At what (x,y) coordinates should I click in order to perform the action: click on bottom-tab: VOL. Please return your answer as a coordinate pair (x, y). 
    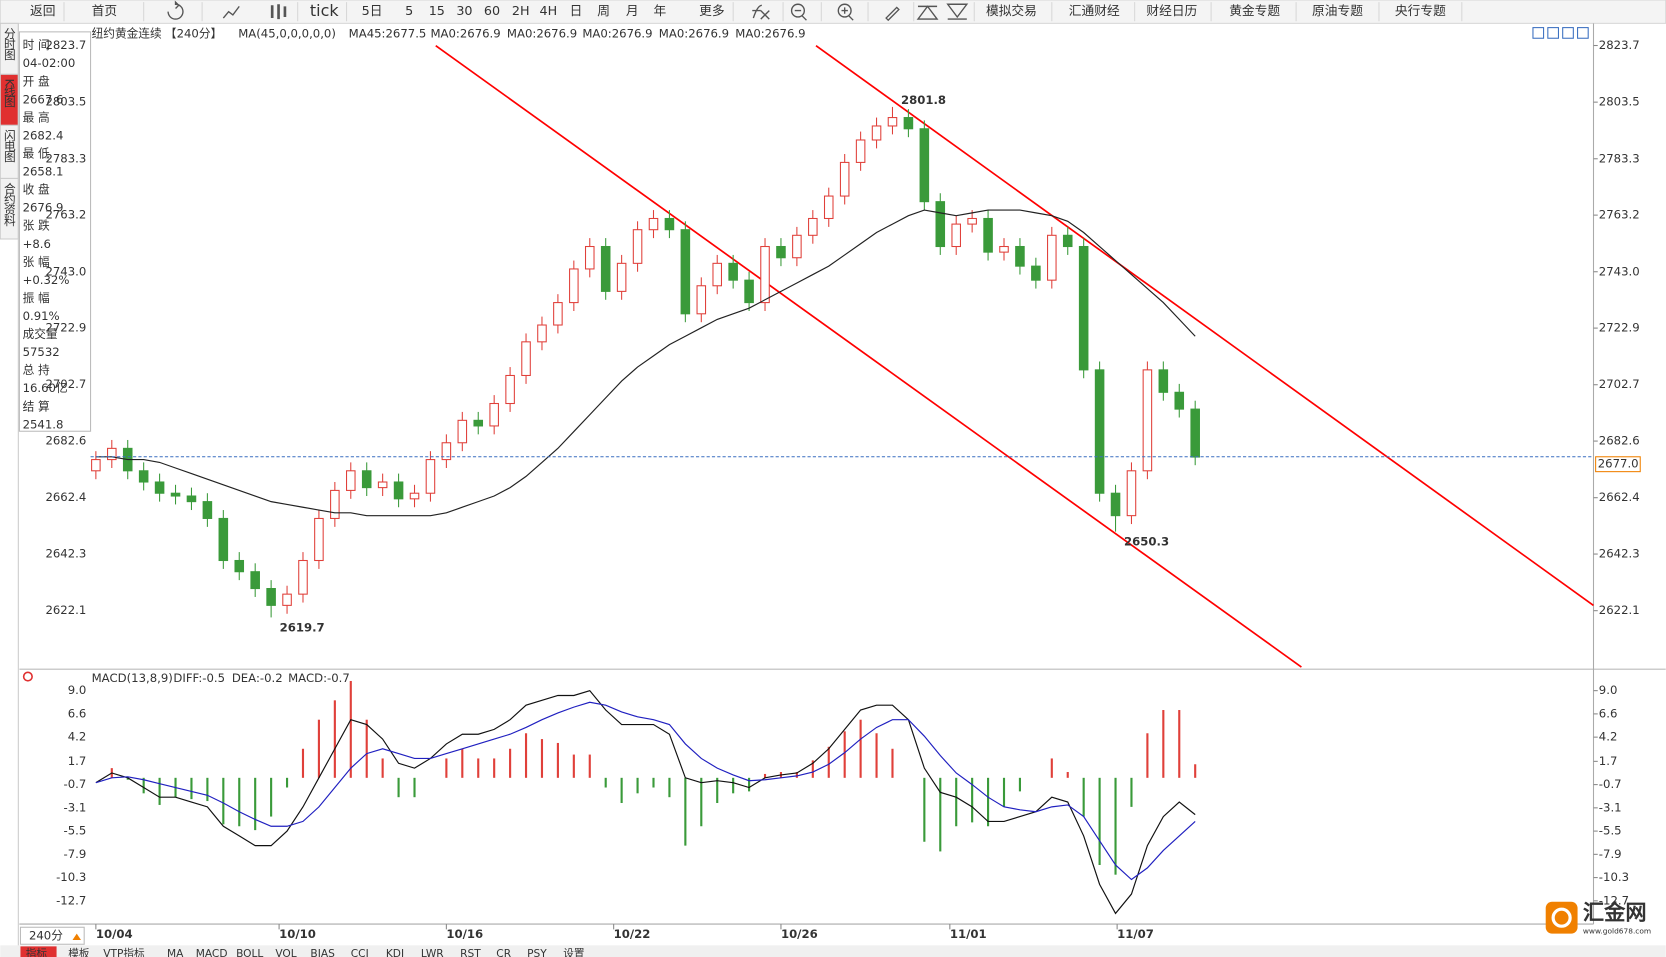
    Looking at the image, I should click on (285, 952).